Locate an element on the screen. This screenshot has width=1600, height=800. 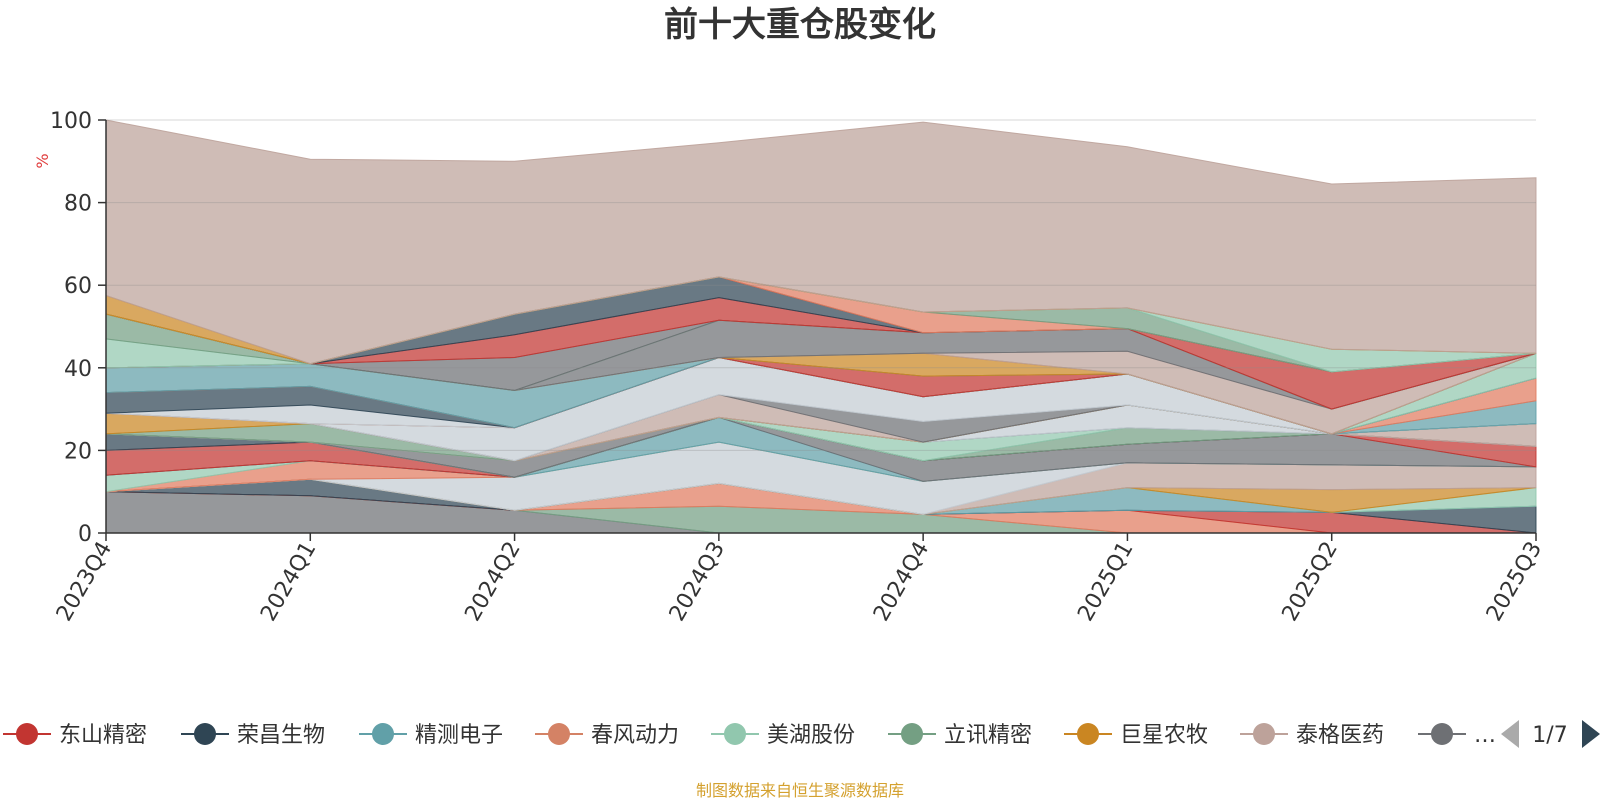
y-tick-label-80: 80 is located at coordinates (78, 204).